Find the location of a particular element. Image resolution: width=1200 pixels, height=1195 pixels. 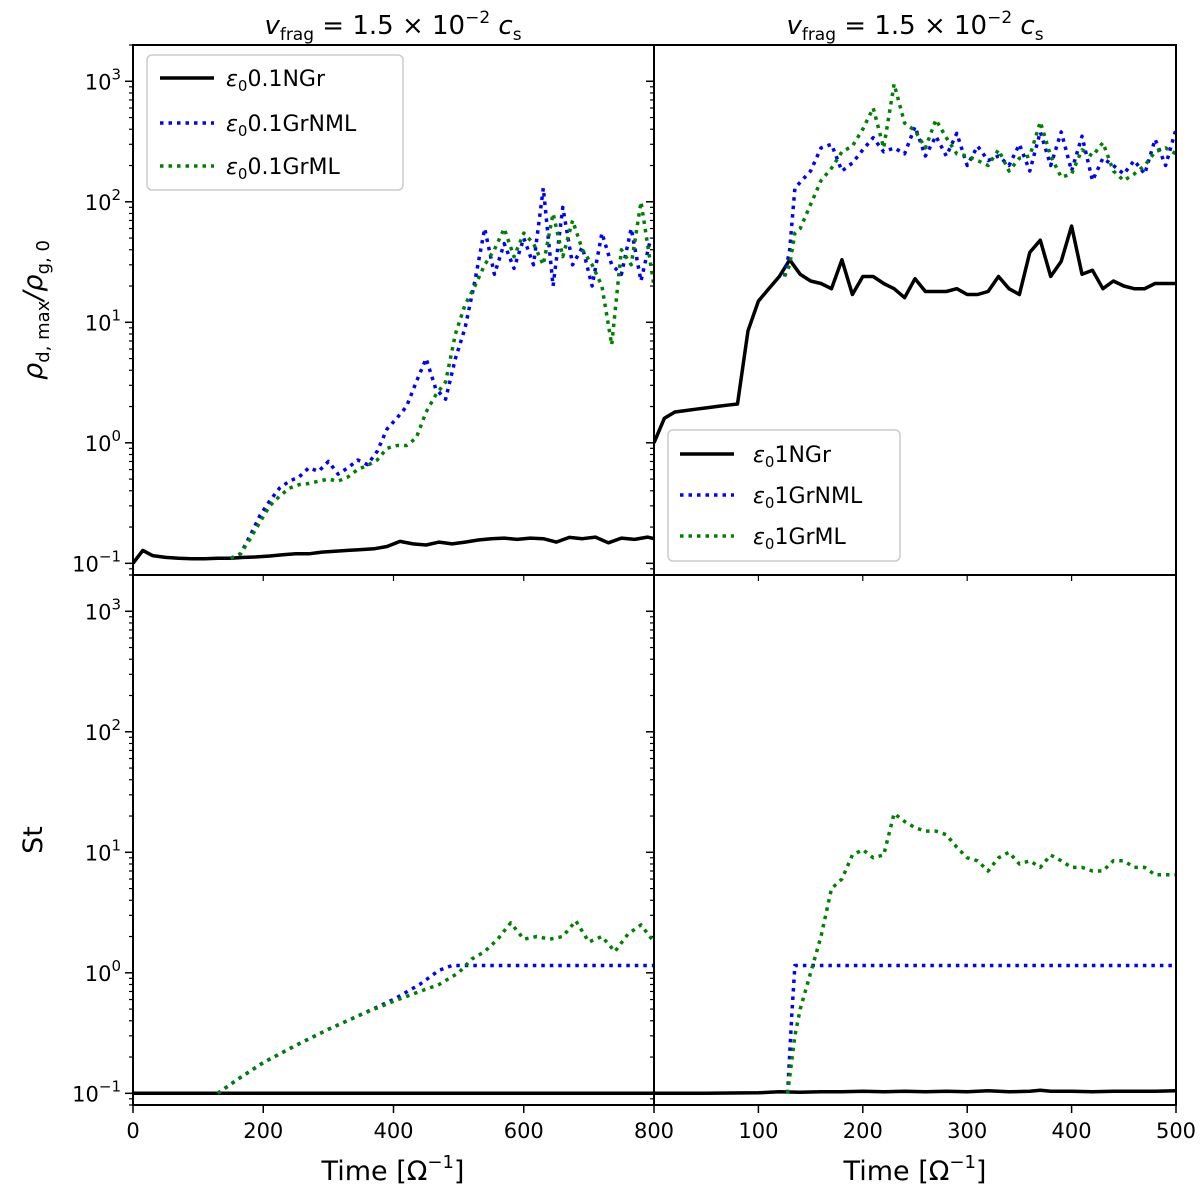

legend-label-ngr: ε00.1NGr is located at coordinates (276, 81).